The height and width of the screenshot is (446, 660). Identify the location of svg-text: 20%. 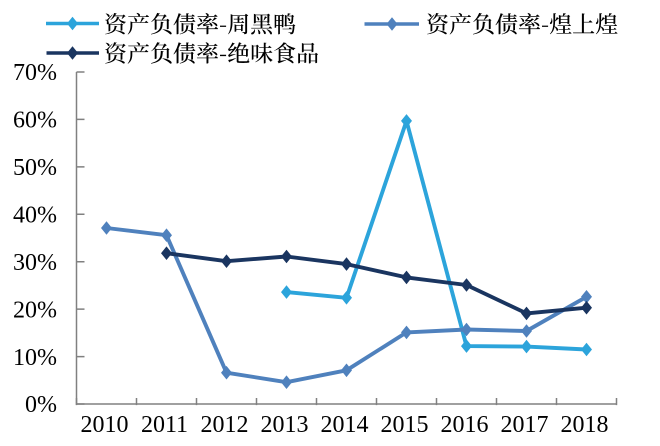
(35, 310).